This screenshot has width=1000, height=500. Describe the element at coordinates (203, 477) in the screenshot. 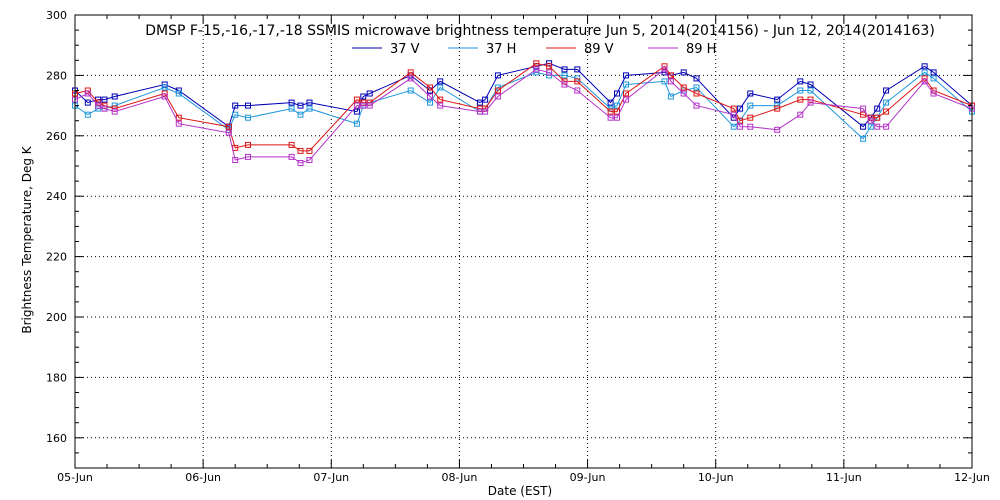

I see `x-tick-label: 06-Jun` at that location.